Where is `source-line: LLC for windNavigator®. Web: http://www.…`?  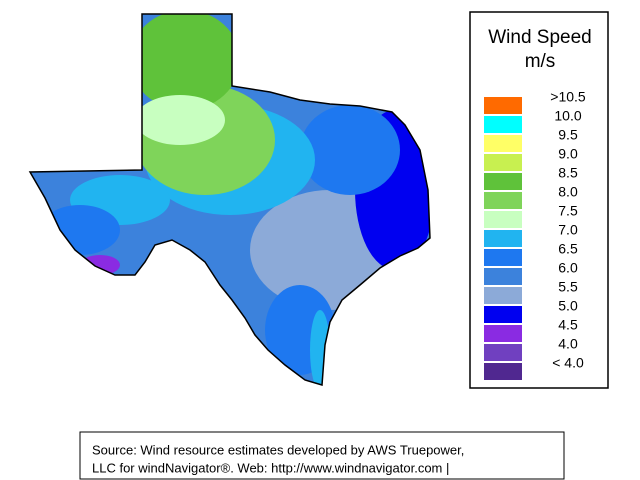
source-line: LLC for windNavigator®. Web: http://www.… is located at coordinates (270, 467).